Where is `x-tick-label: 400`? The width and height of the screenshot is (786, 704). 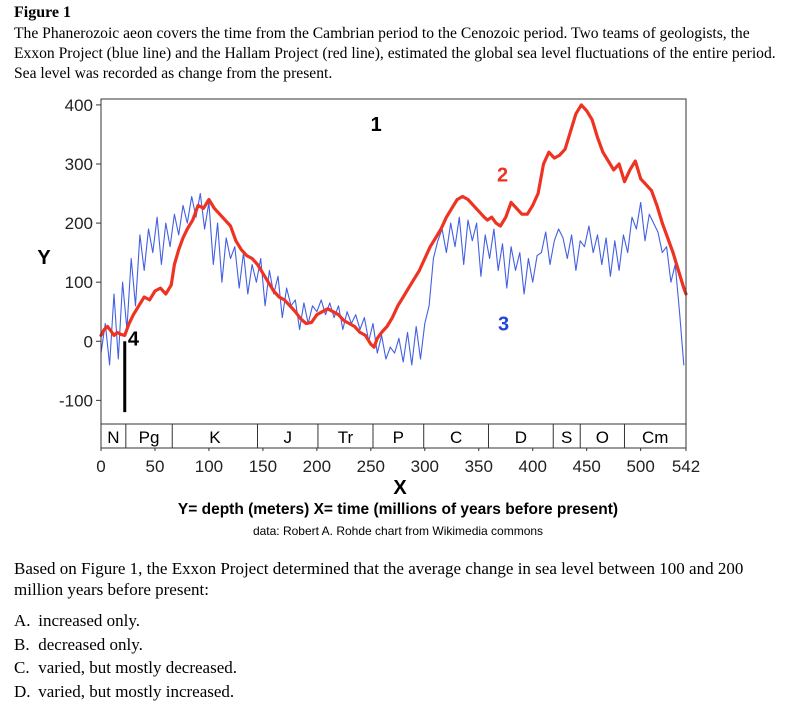 x-tick-label: 400 is located at coordinates (533, 466).